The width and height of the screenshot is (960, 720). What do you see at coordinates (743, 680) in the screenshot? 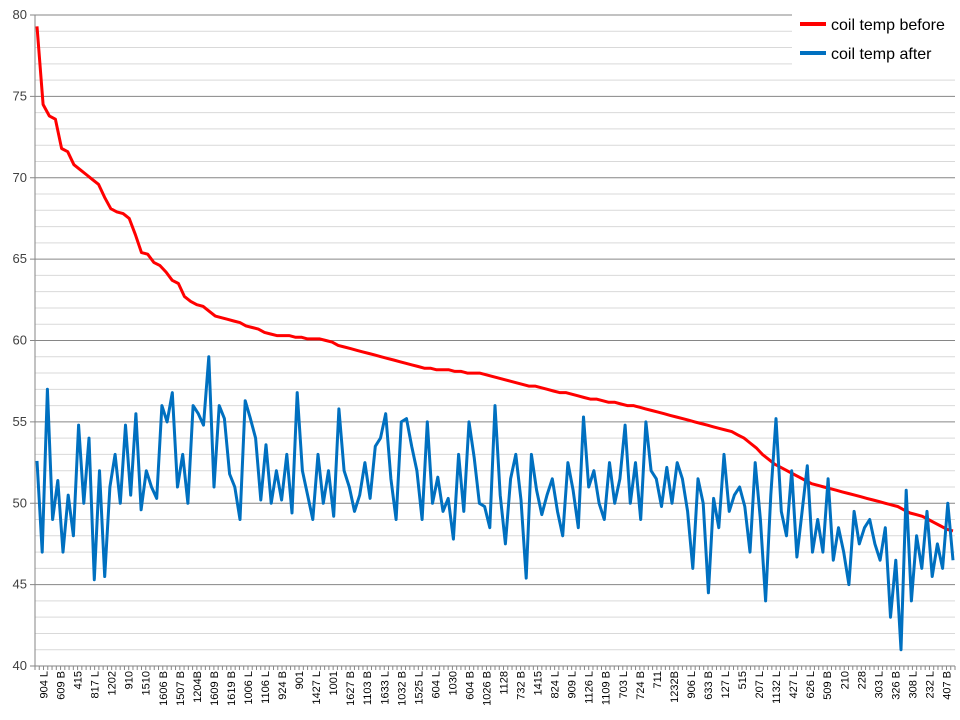
I see `x-tick-label: 515` at bounding box center [743, 680].